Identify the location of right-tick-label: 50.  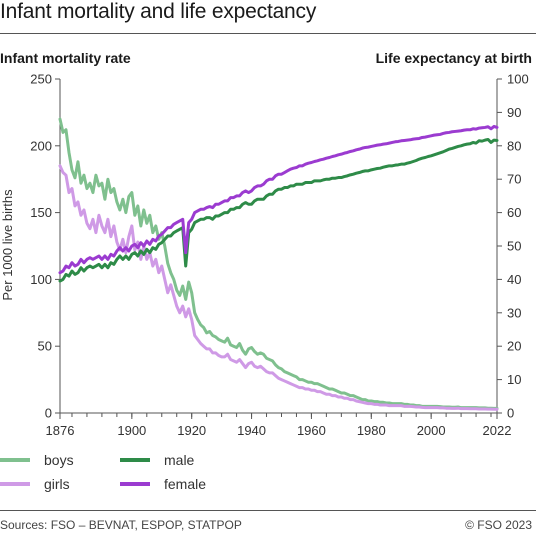
(514, 246).